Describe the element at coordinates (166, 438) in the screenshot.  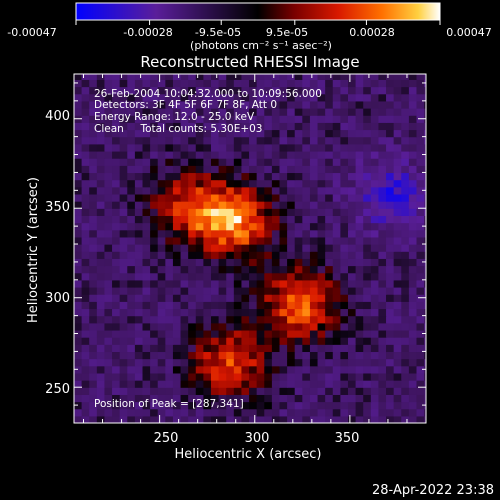
I see `x-tick-label-250: 250` at that location.